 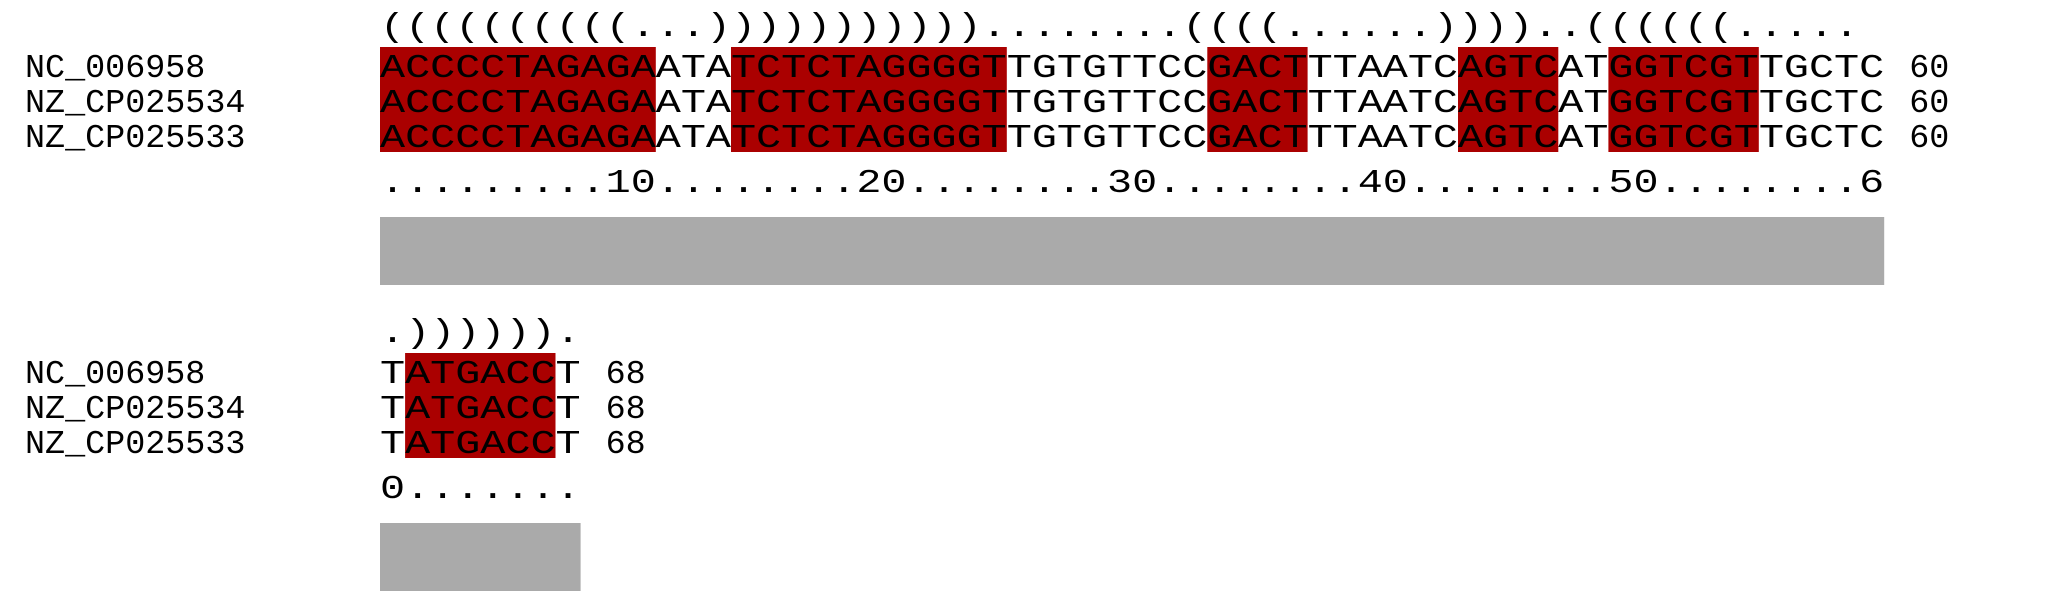 I want to click on structure-line: .))))))., so click(x=480, y=334).